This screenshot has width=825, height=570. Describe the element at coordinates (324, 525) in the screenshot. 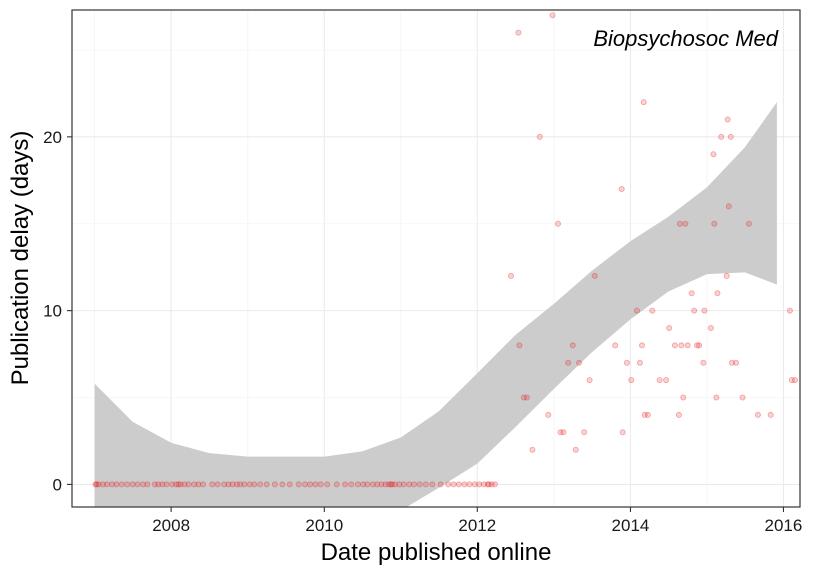

I see `x-tick-label: 2010` at that location.